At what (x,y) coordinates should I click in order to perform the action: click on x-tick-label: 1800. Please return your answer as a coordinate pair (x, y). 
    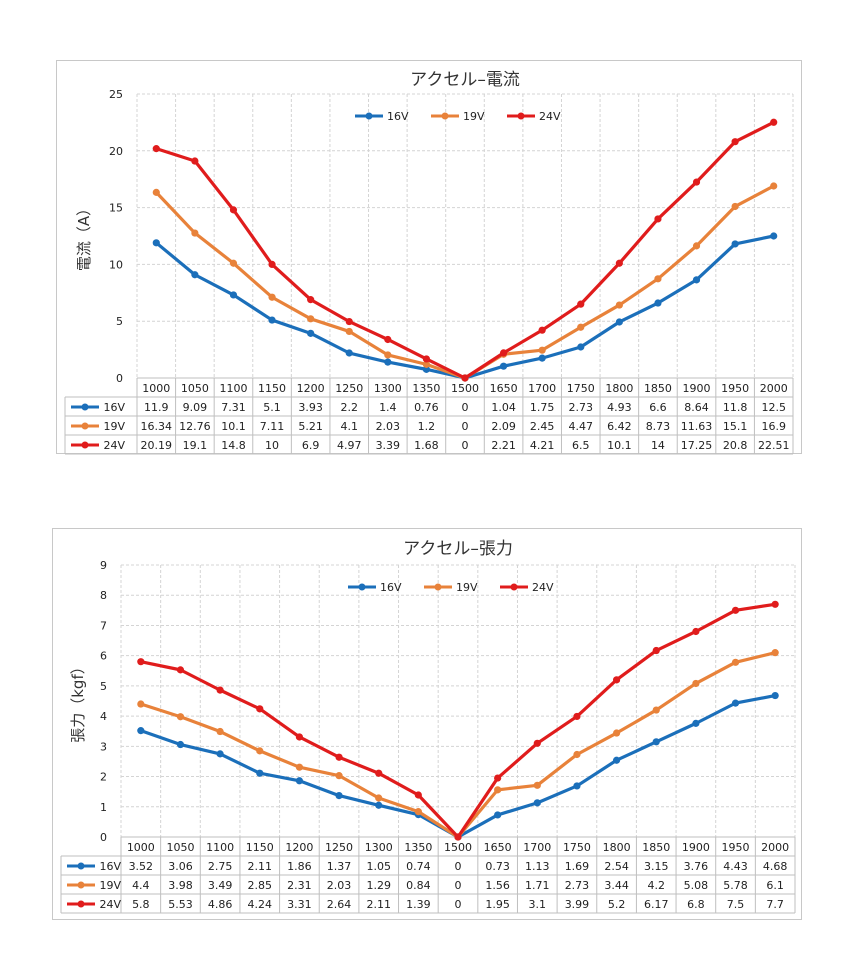
    Looking at the image, I should click on (619, 388).